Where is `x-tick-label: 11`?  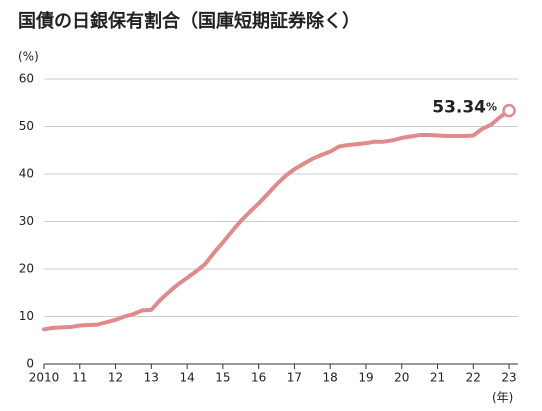 x-tick-label: 11 is located at coordinates (79, 378).